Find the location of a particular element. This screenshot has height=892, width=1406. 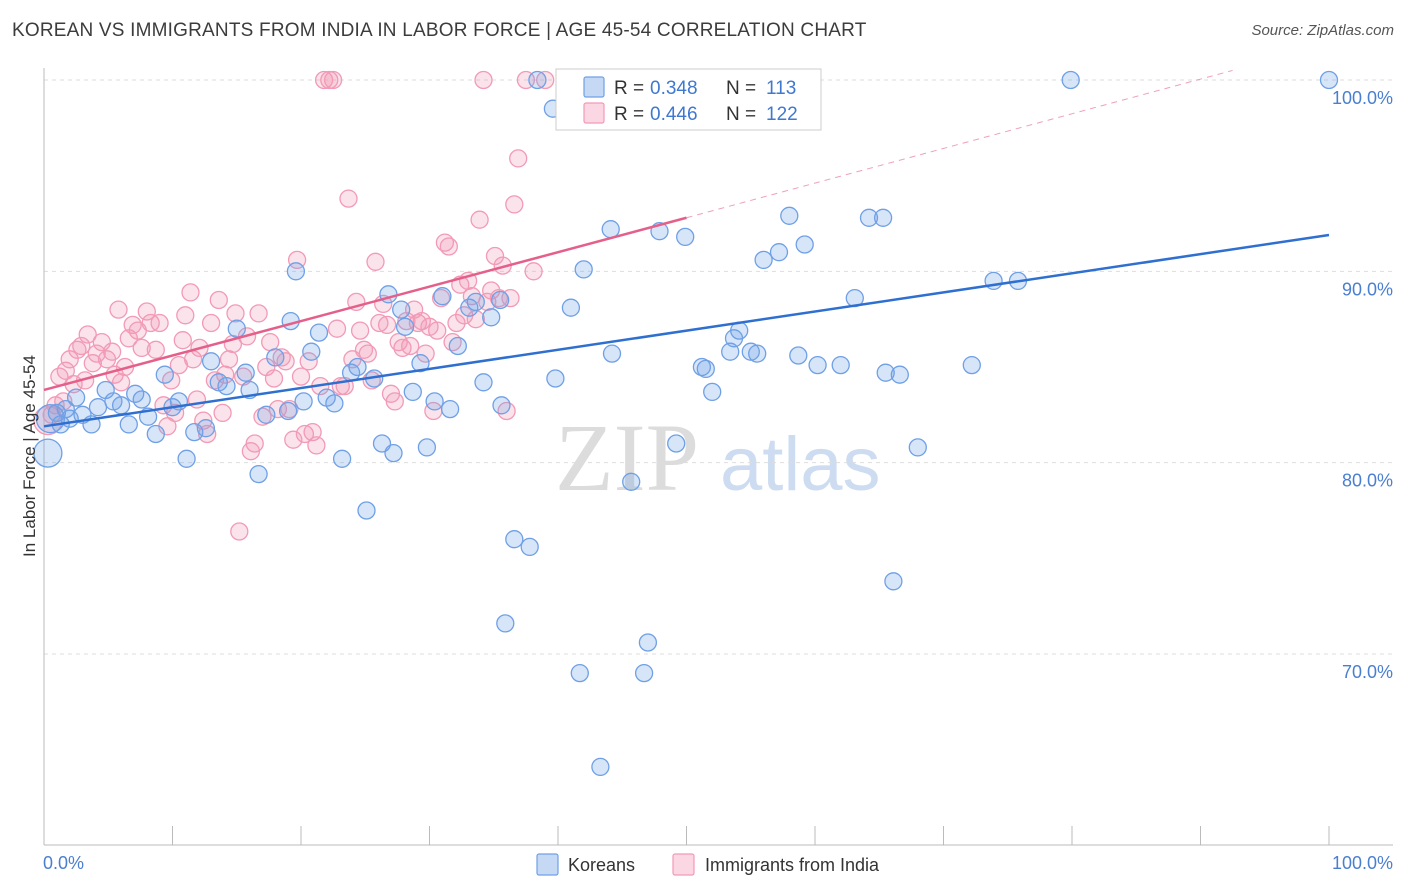

x-tick-label-max: 100.0% is located at coordinates (1362, 863).